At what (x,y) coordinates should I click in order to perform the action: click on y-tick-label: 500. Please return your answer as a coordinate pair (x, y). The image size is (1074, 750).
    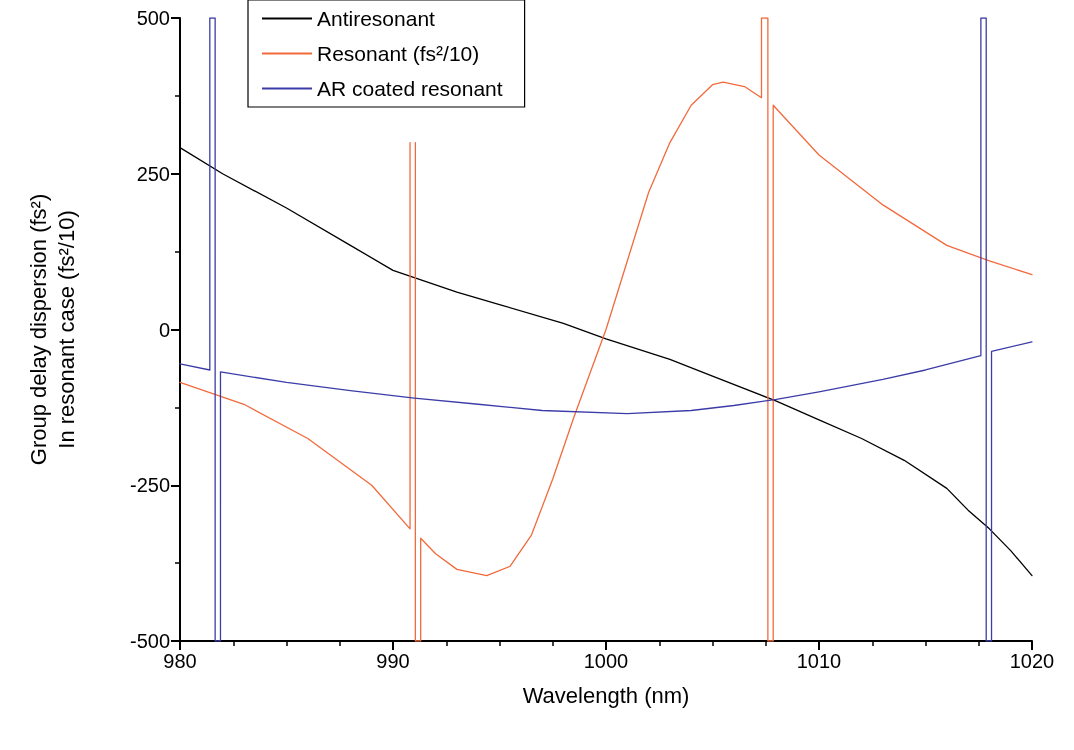
    Looking at the image, I should click on (153, 18).